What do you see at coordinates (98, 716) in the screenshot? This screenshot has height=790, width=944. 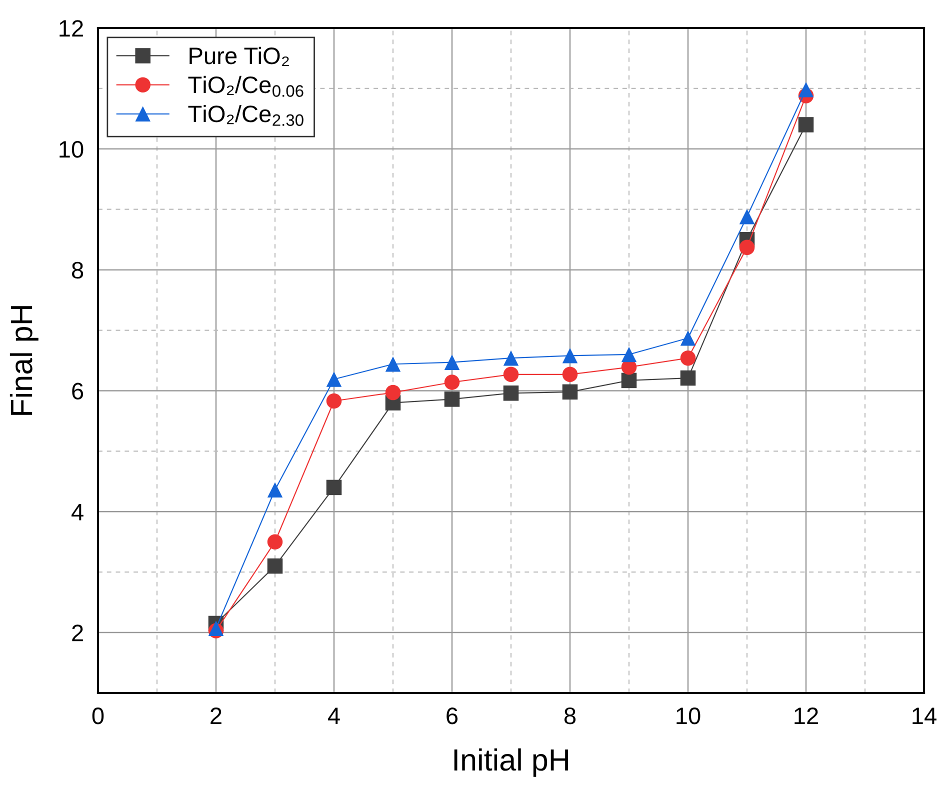 I see `x-tick-label: 0` at bounding box center [98, 716].